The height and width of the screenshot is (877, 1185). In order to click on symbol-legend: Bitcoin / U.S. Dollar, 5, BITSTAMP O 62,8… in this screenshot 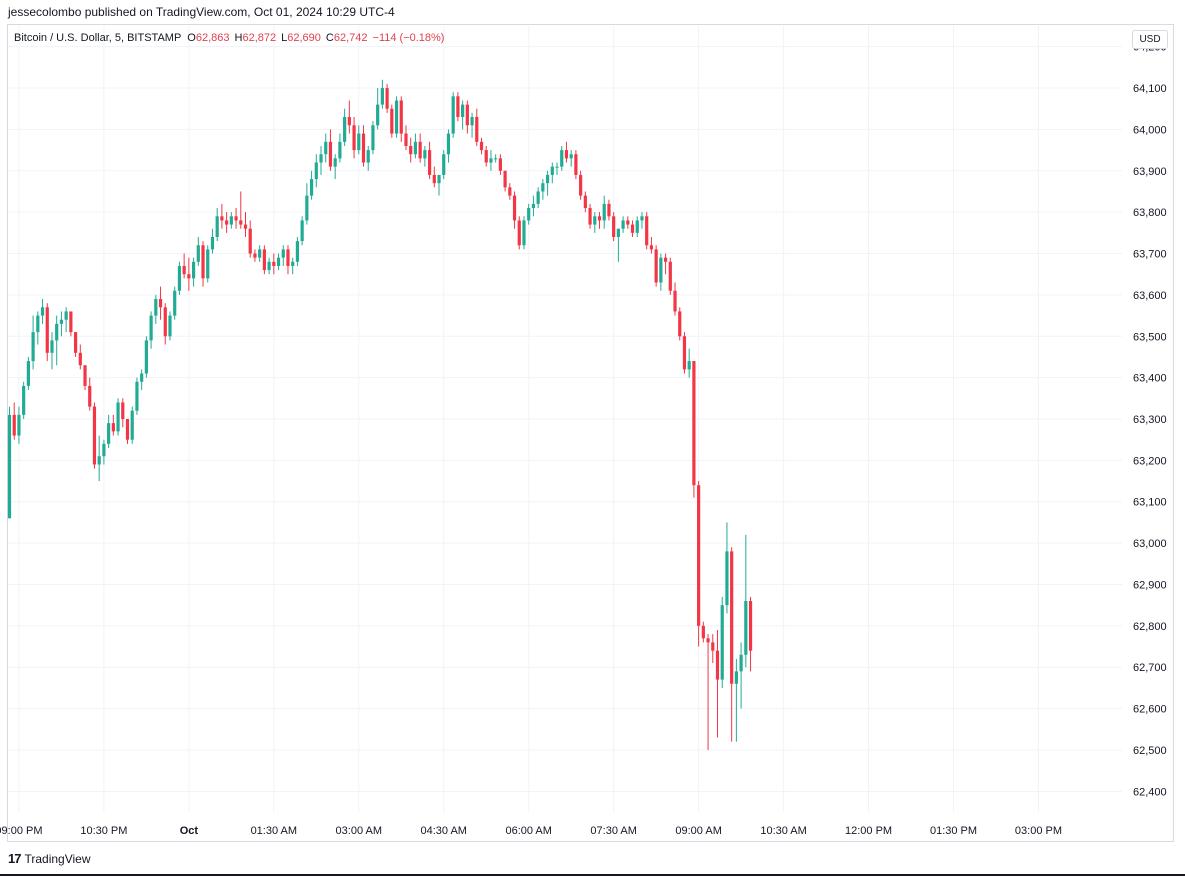, I will do `click(229, 38)`.